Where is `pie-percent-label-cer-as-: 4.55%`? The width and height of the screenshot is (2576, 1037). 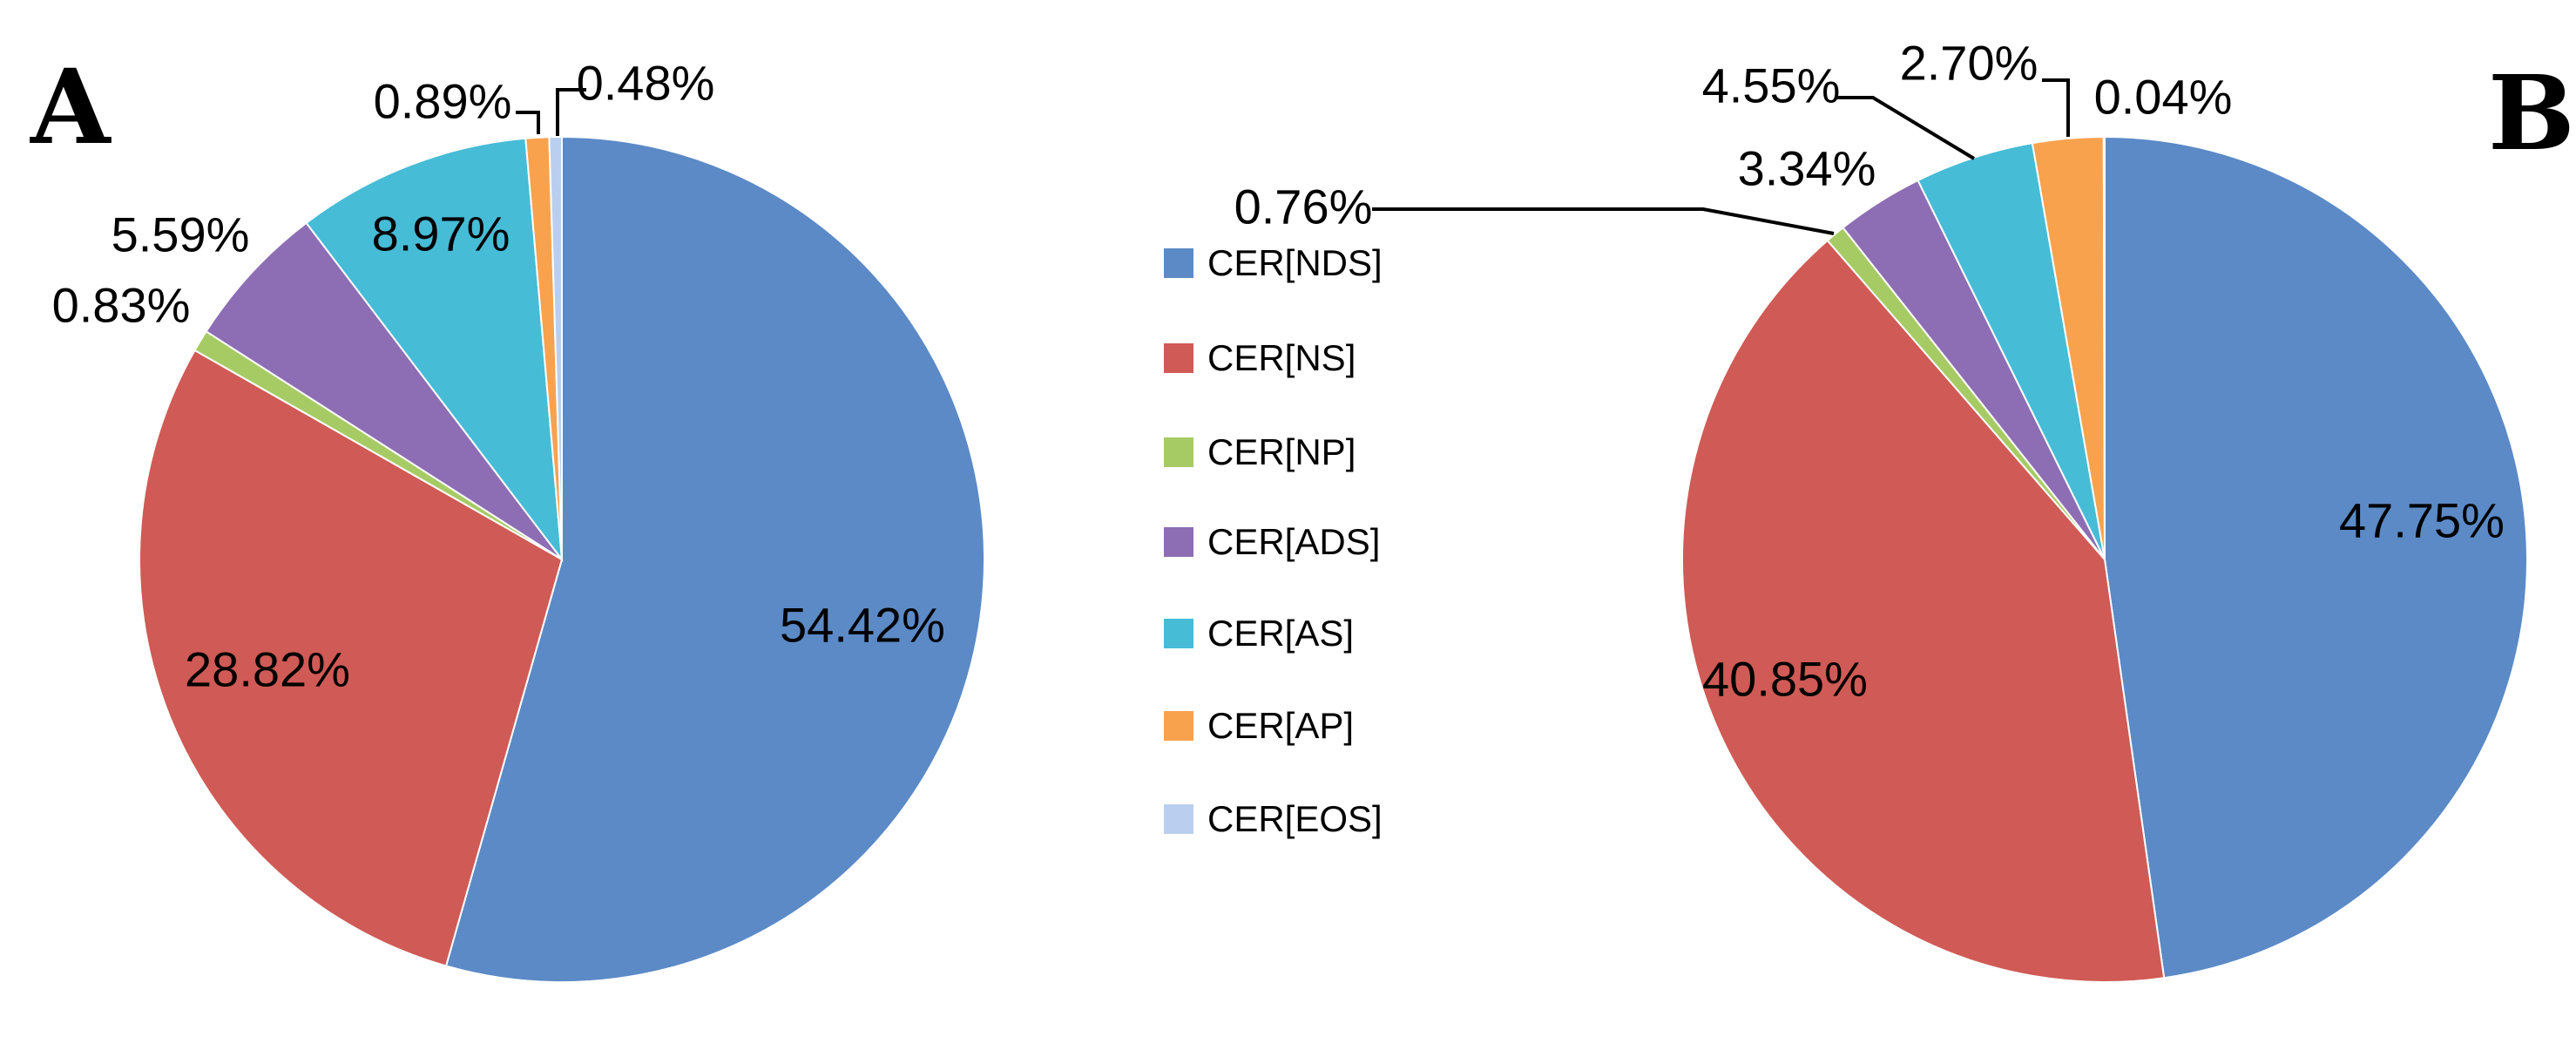
pie-percent-label-cer-as-: 4.55% is located at coordinates (1771, 85).